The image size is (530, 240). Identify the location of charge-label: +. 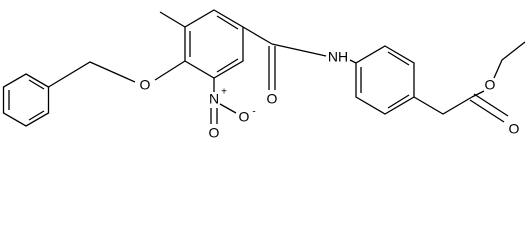
(224, 92).